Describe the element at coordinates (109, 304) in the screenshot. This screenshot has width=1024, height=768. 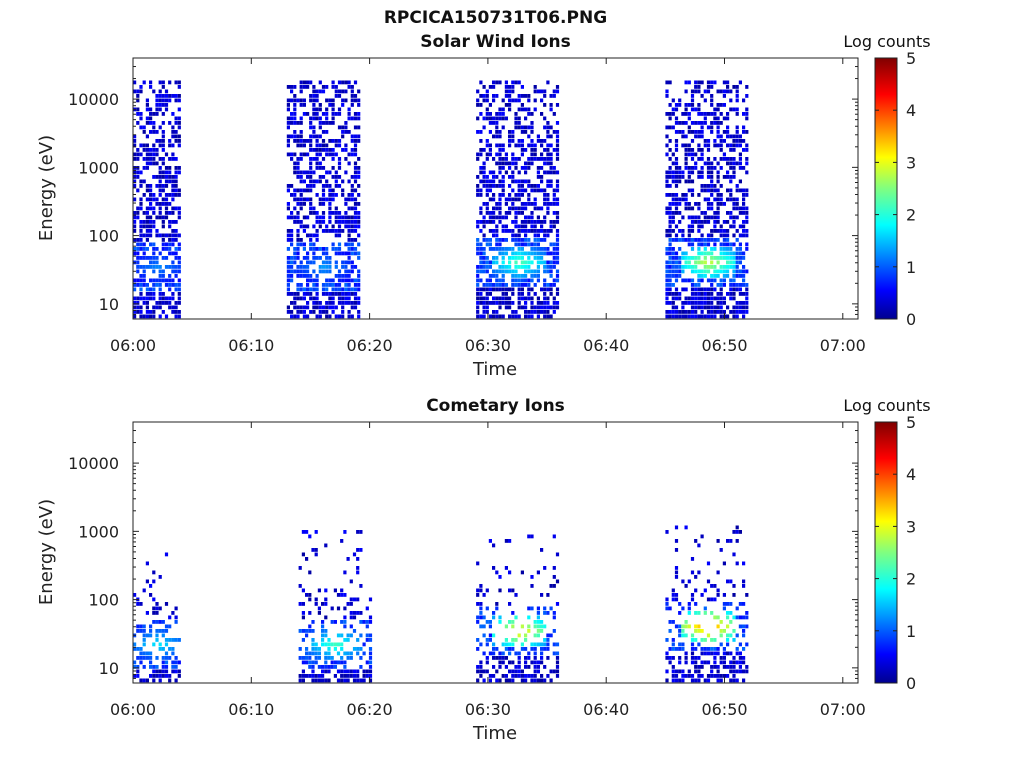
I see `y-tick-label: 10` at that location.